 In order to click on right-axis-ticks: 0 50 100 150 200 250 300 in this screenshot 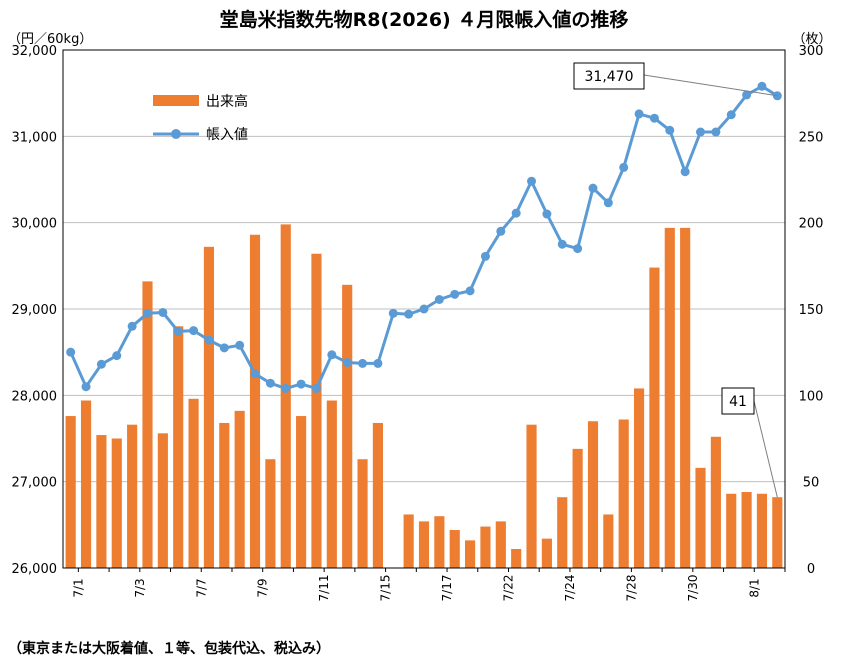, I will do `click(811, 310)`.